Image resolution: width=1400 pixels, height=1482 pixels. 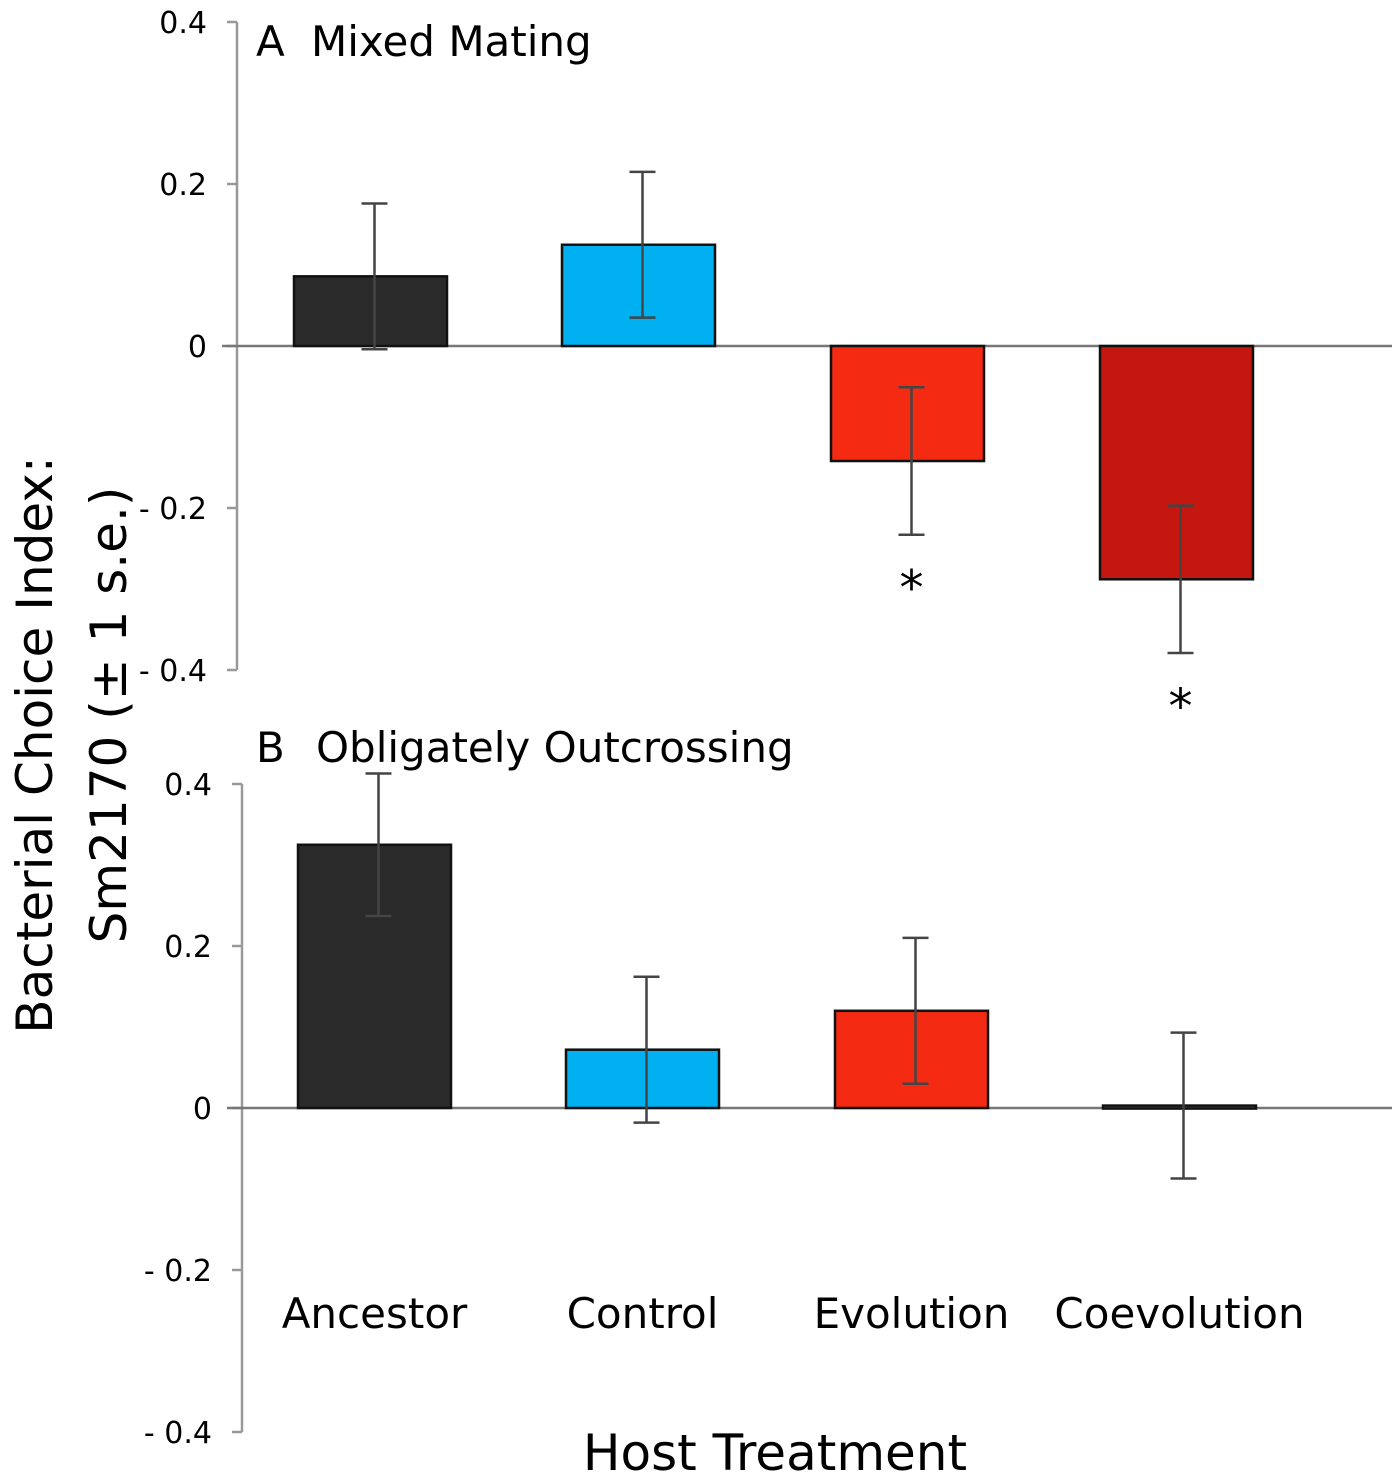 What do you see at coordinates (775, 1453) in the screenshot?
I see `x-axis-label: Host Treatment` at bounding box center [775, 1453].